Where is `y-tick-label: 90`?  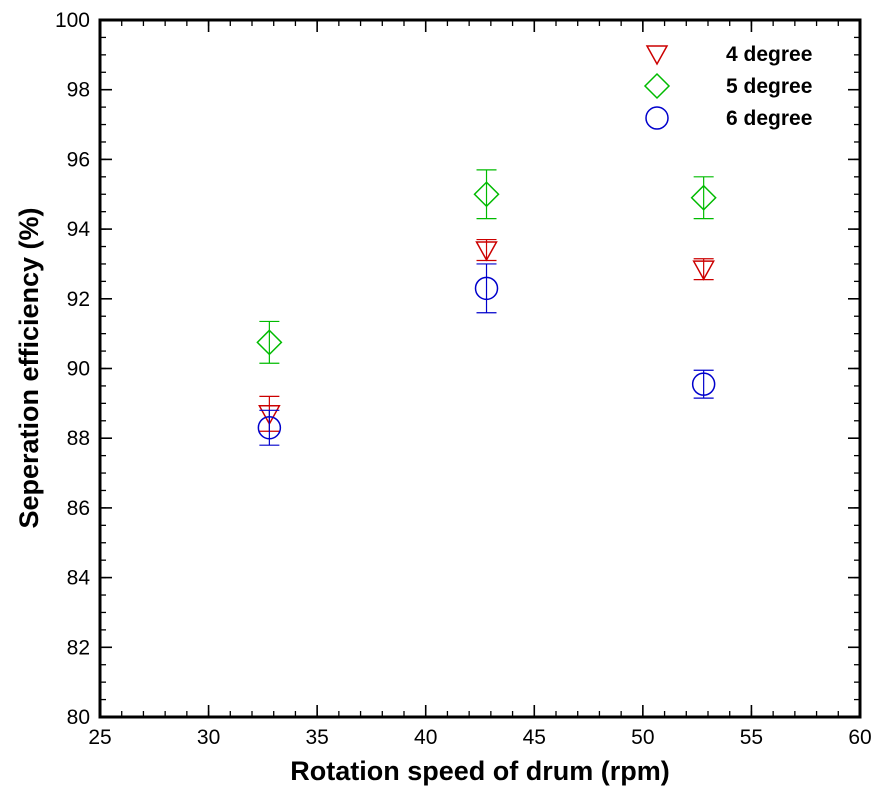
y-tick-label: 90 is located at coordinates (78, 369).